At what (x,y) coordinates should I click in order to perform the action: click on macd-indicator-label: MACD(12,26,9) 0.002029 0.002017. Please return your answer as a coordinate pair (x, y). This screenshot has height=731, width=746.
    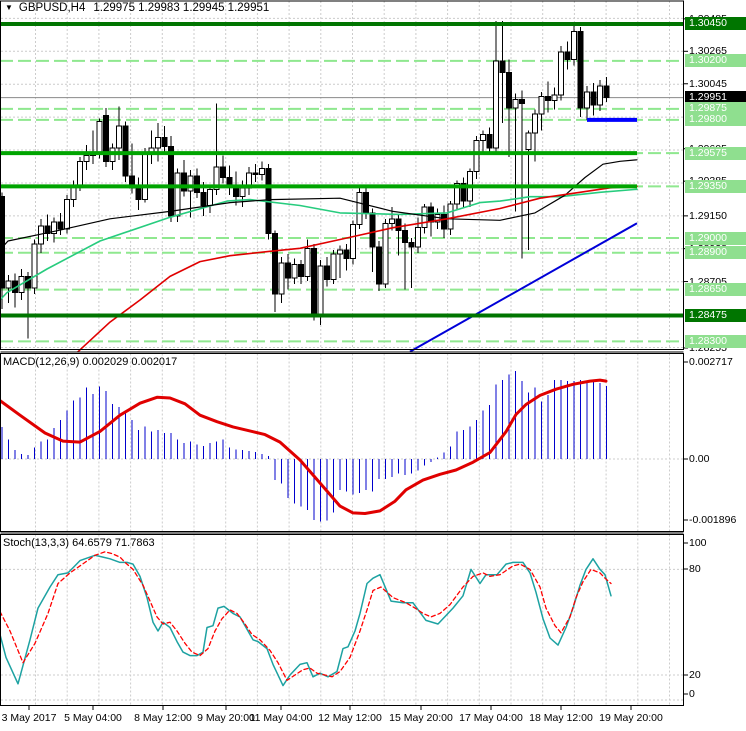
    Looking at the image, I should click on (90, 362).